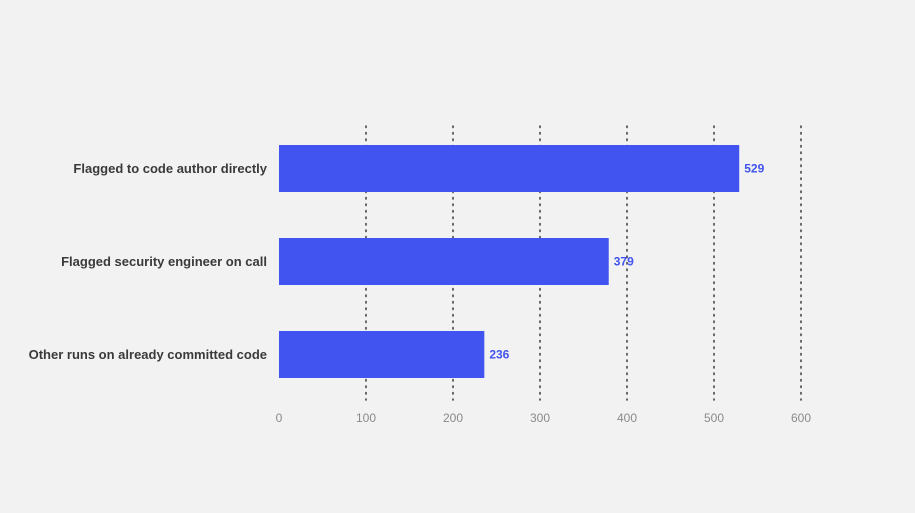 The height and width of the screenshot is (513, 915). I want to click on x-tick-label-500: 500, so click(714, 418).